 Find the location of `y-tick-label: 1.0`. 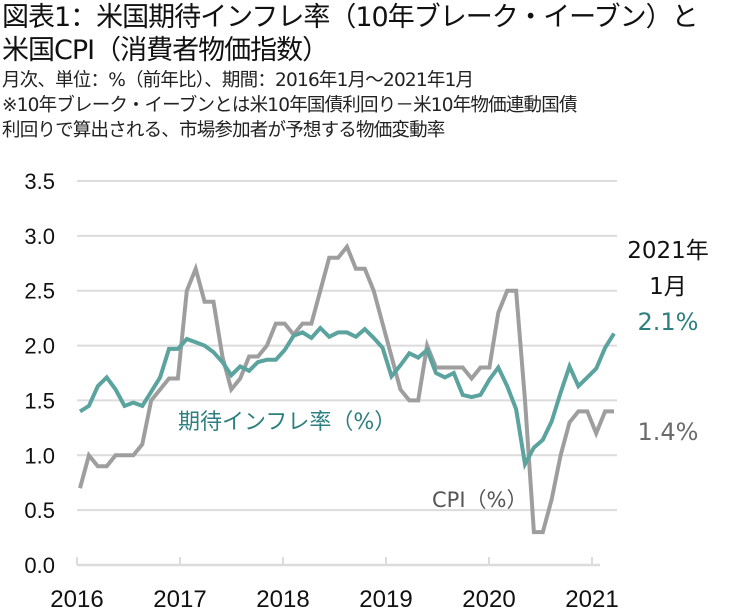

y-tick-label: 1.0 is located at coordinates (39, 455).